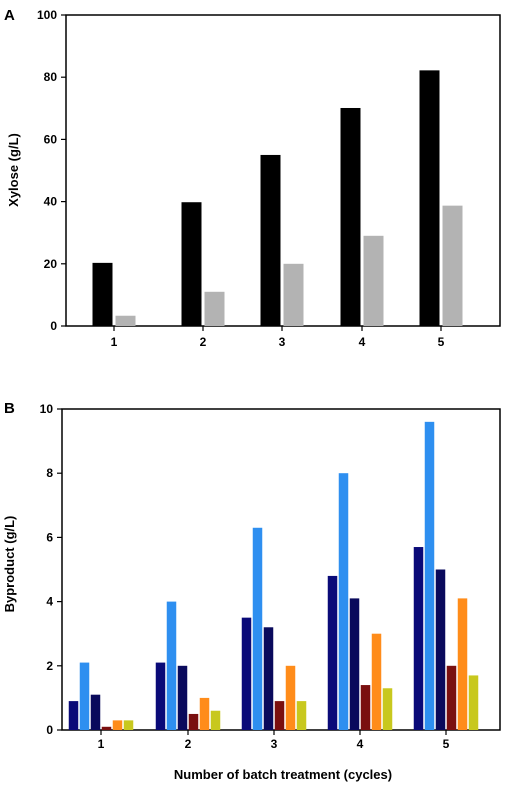 The width and height of the screenshot is (510, 788). I want to click on bar-b-s3-c2, so click(182, 697).